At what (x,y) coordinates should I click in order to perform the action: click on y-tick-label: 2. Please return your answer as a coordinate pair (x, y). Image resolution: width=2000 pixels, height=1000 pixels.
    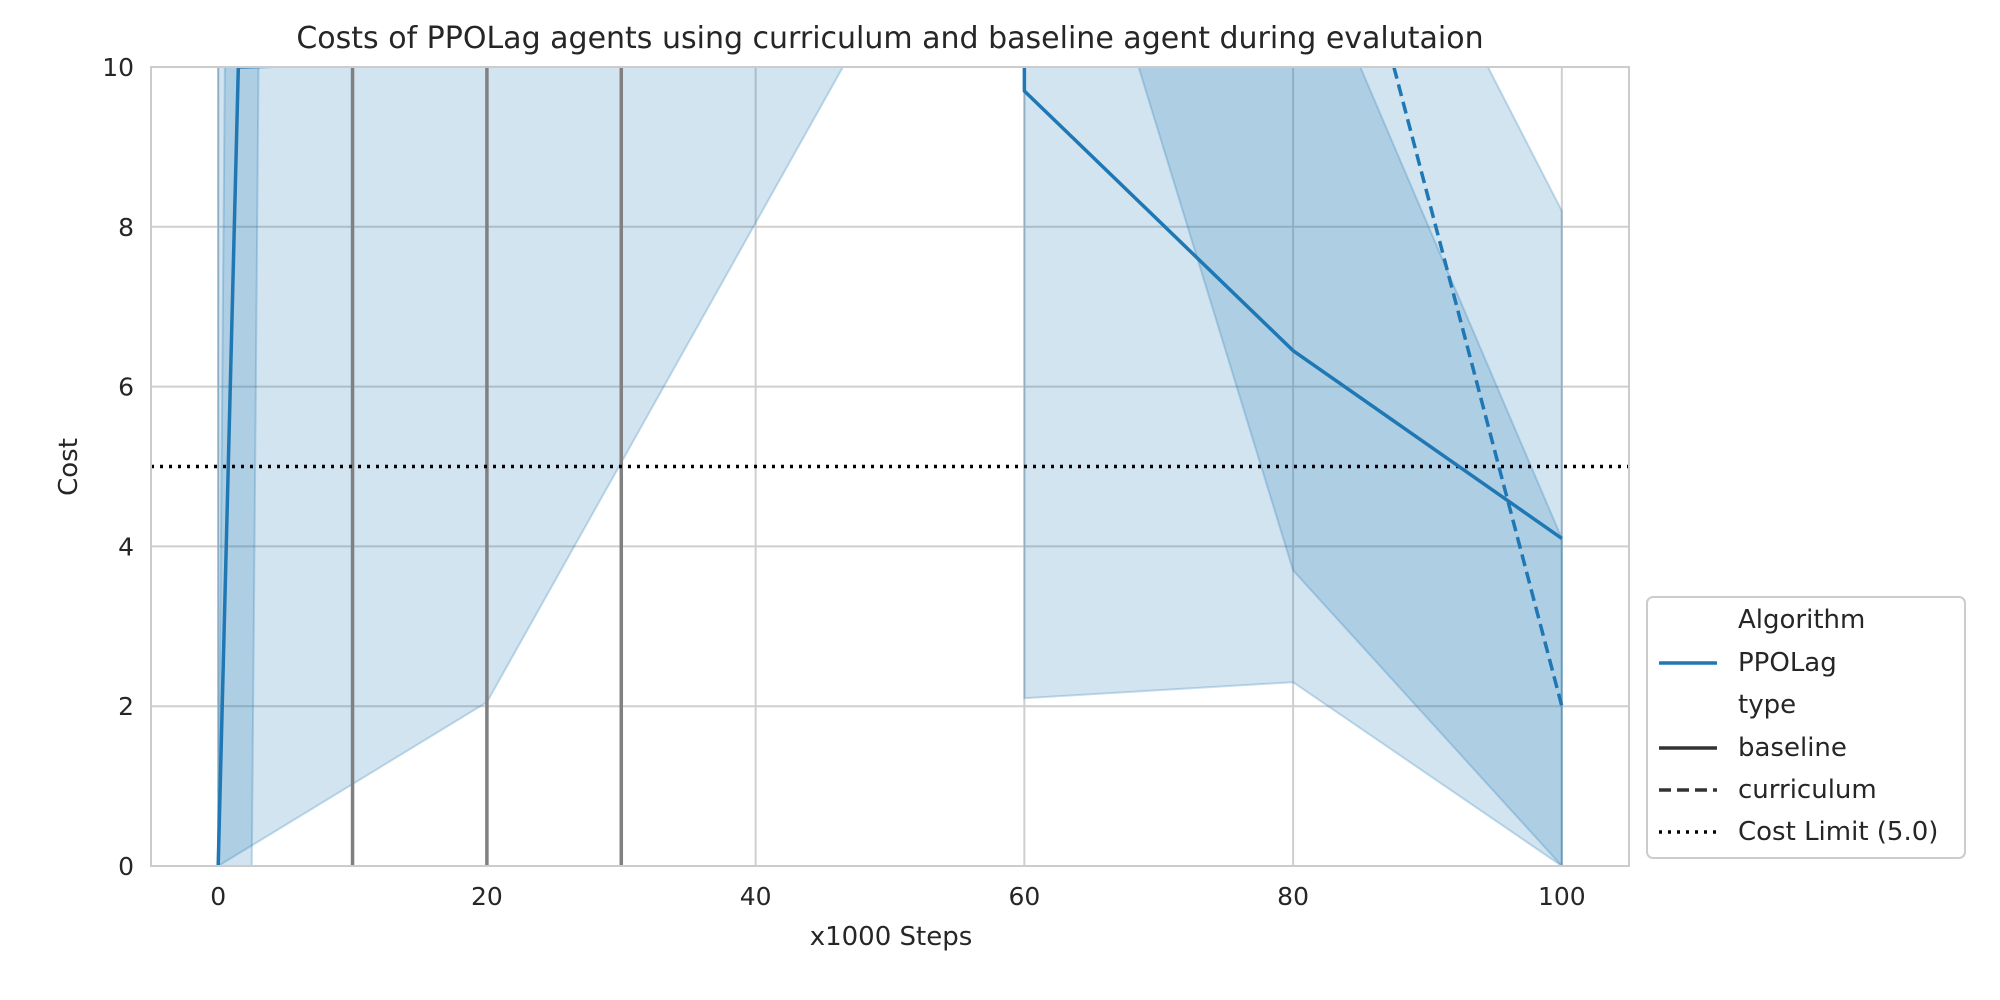
    Looking at the image, I should click on (126, 706).